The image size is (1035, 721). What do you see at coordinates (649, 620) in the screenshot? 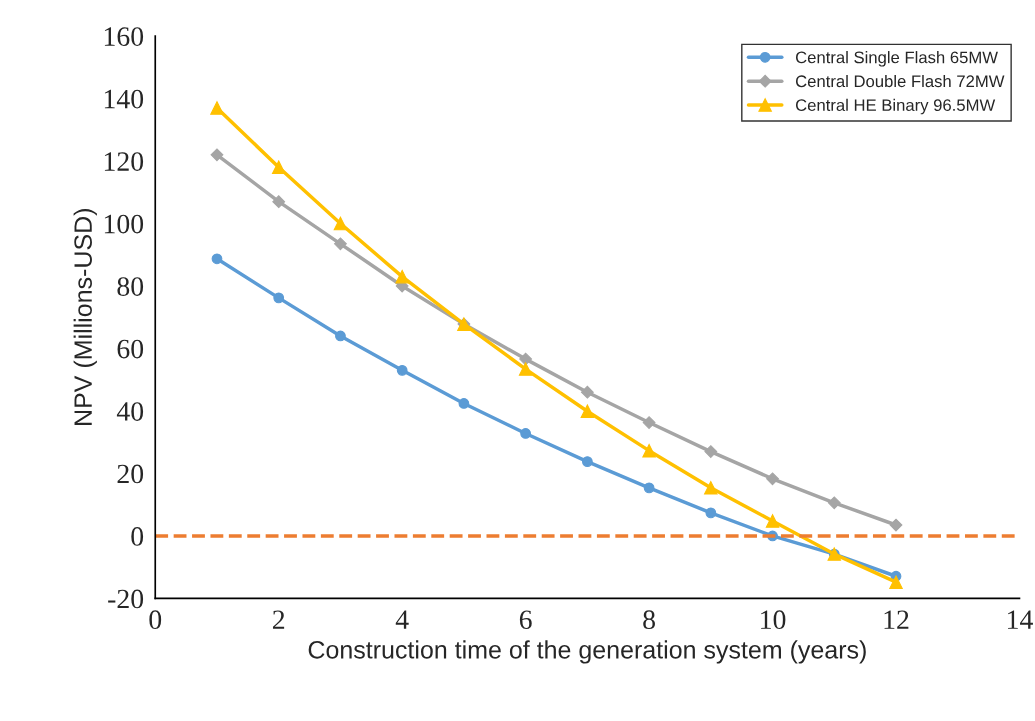
I see `x-tick-label: 8` at bounding box center [649, 620].